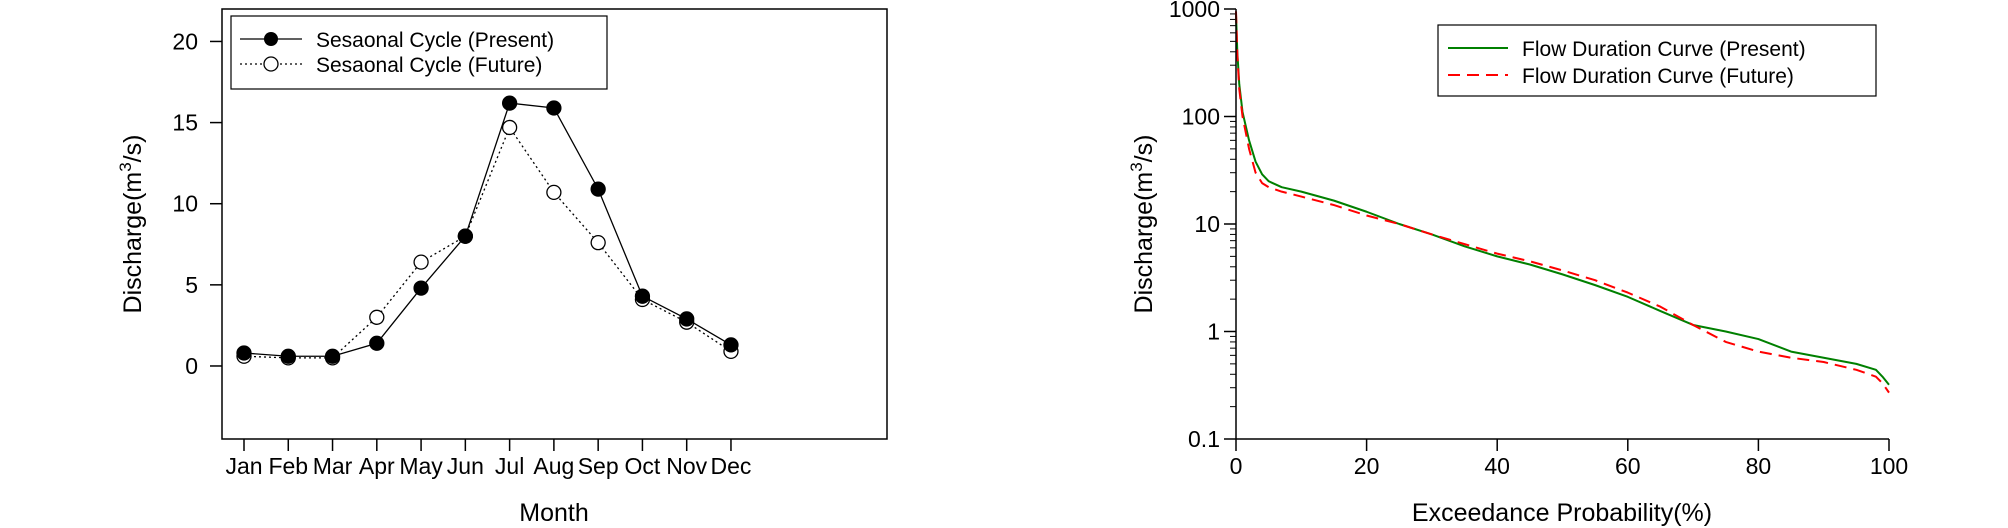  I want to click on x-tick-label-mar: Mar, so click(333, 466).